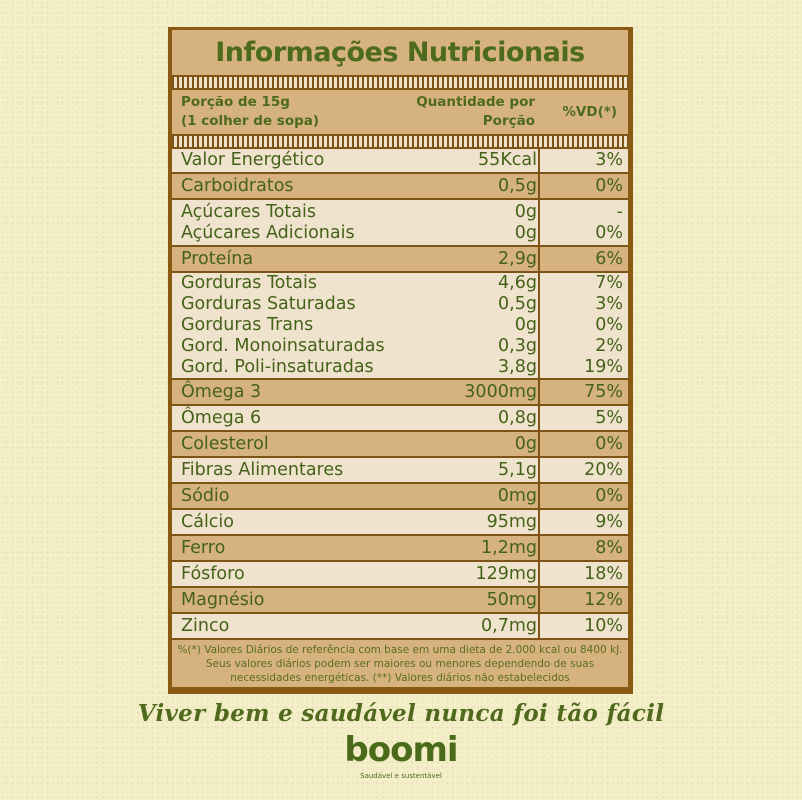 Image resolution: width=802 pixels, height=800 pixels. What do you see at coordinates (509, 547) in the screenshot?
I see `nutrient-quantity: 1,2mg` at bounding box center [509, 547].